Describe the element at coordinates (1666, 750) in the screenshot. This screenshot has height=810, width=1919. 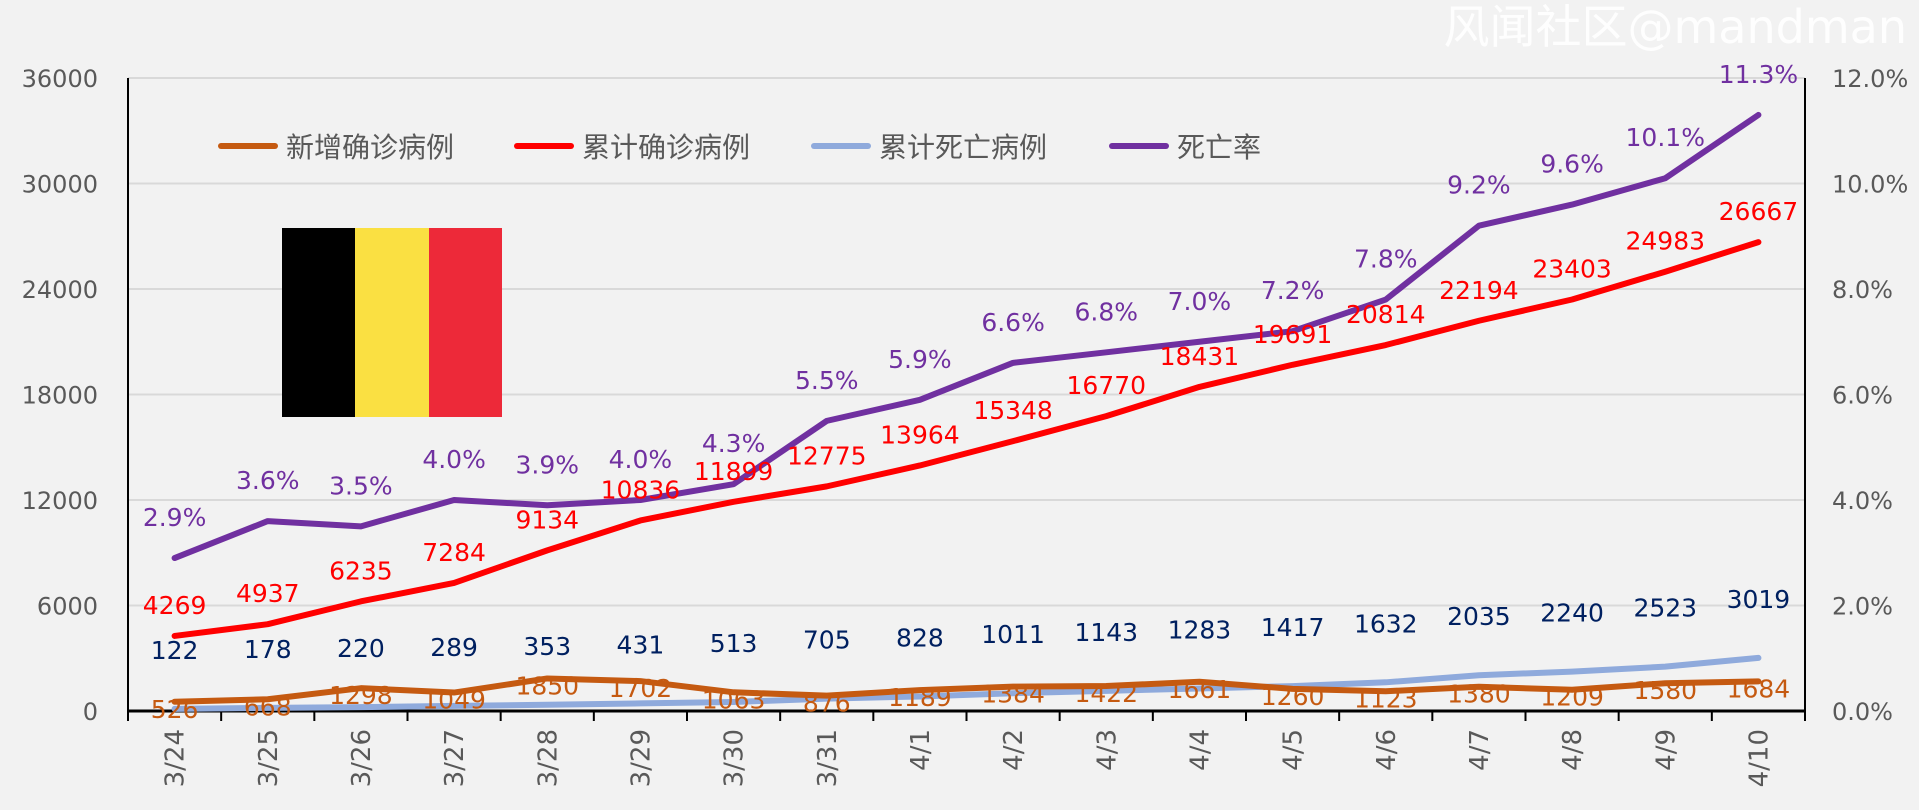
I see `x-tick-label: 4/9` at that location.